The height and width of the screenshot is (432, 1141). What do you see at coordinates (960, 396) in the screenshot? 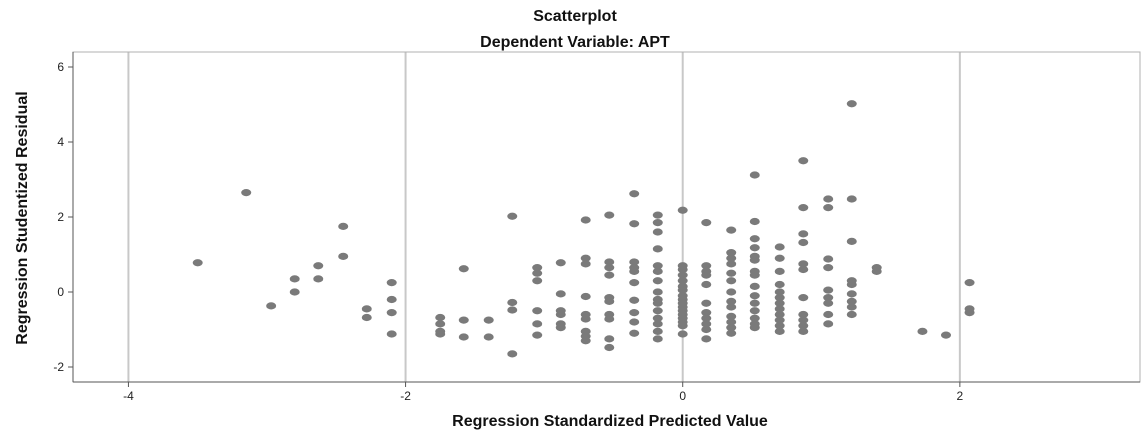
I see `x-tick-label: 2` at bounding box center [960, 396].